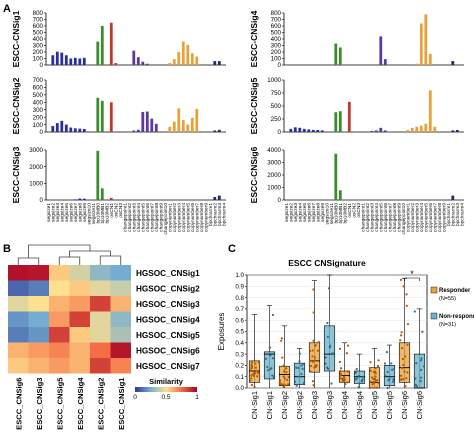  Describe the element at coordinates (440, 217) in the screenshot. I see `x-tick-label: copynumber8` at that location.